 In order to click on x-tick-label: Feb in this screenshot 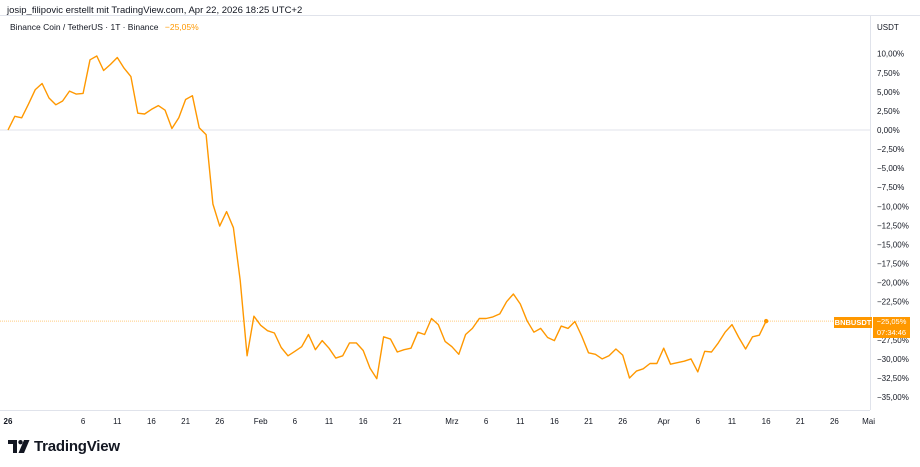, I will do `click(261, 421)`.